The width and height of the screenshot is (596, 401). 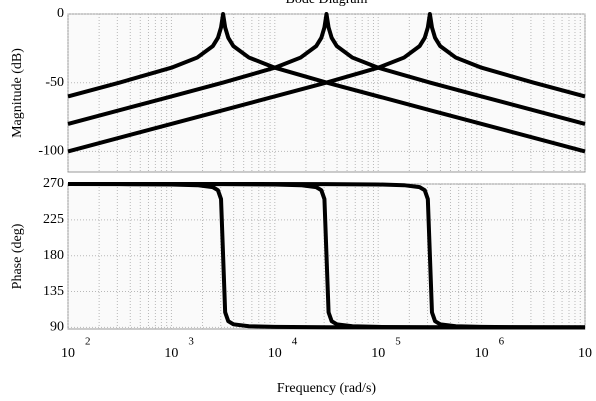 I want to click on x-tick-exponent: 5, so click(x=398, y=342).